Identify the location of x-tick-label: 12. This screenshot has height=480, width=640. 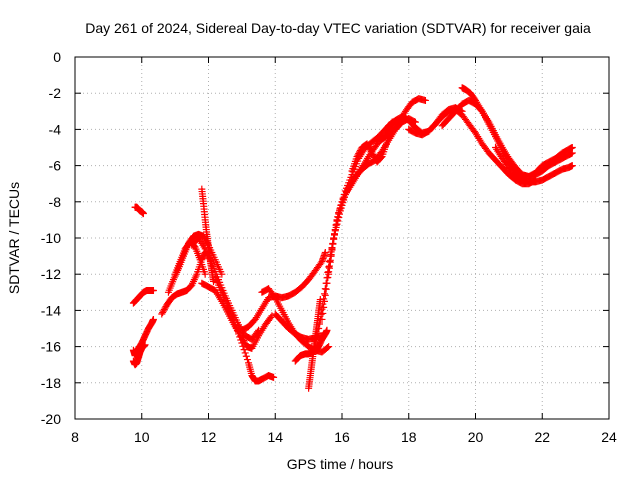
(209, 437).